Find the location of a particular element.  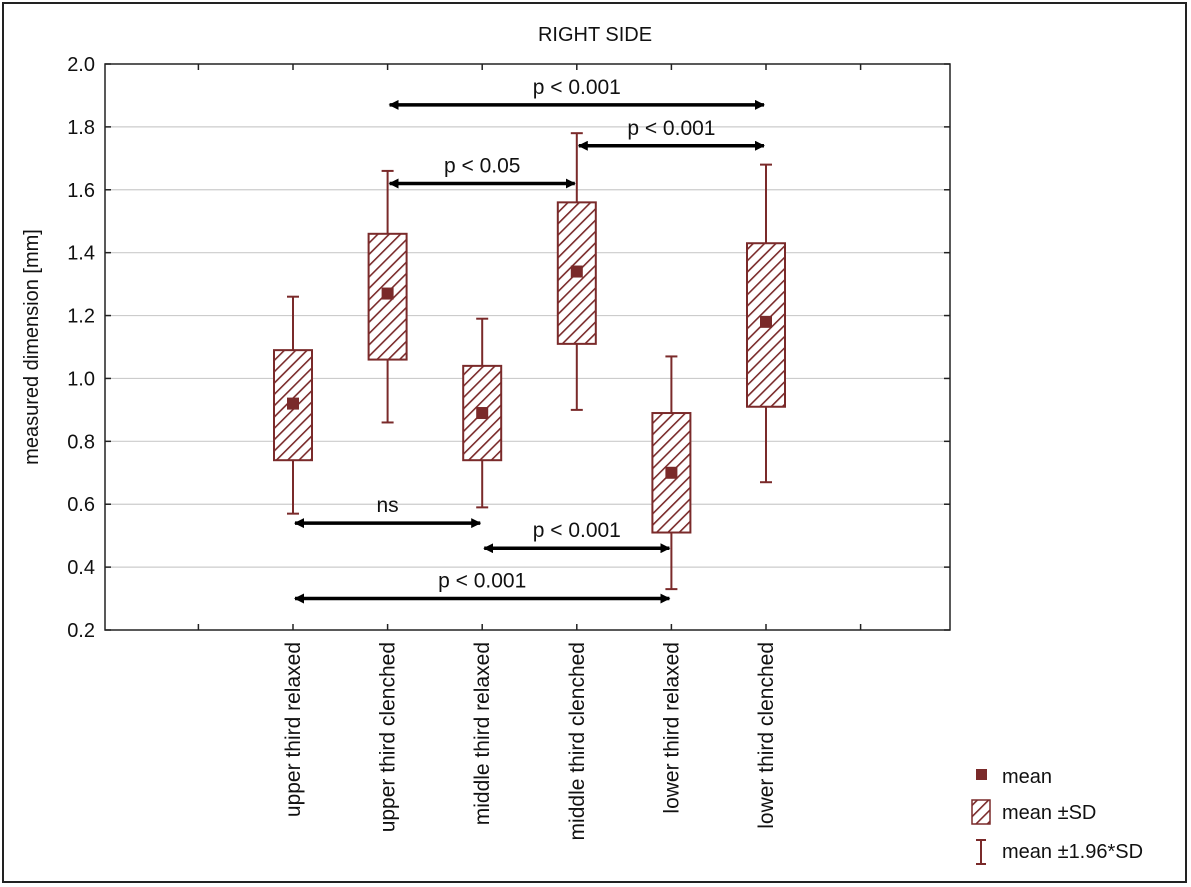

y-tick-label: 2.0 is located at coordinates (81, 65).